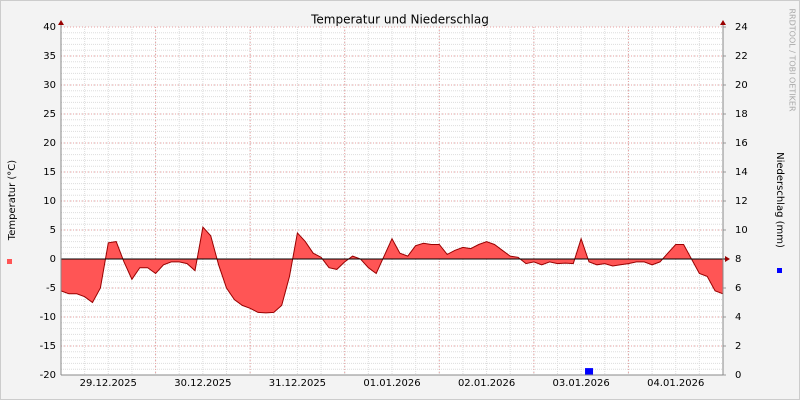  I want to click on y2-tick-label: 20, so click(741, 85).